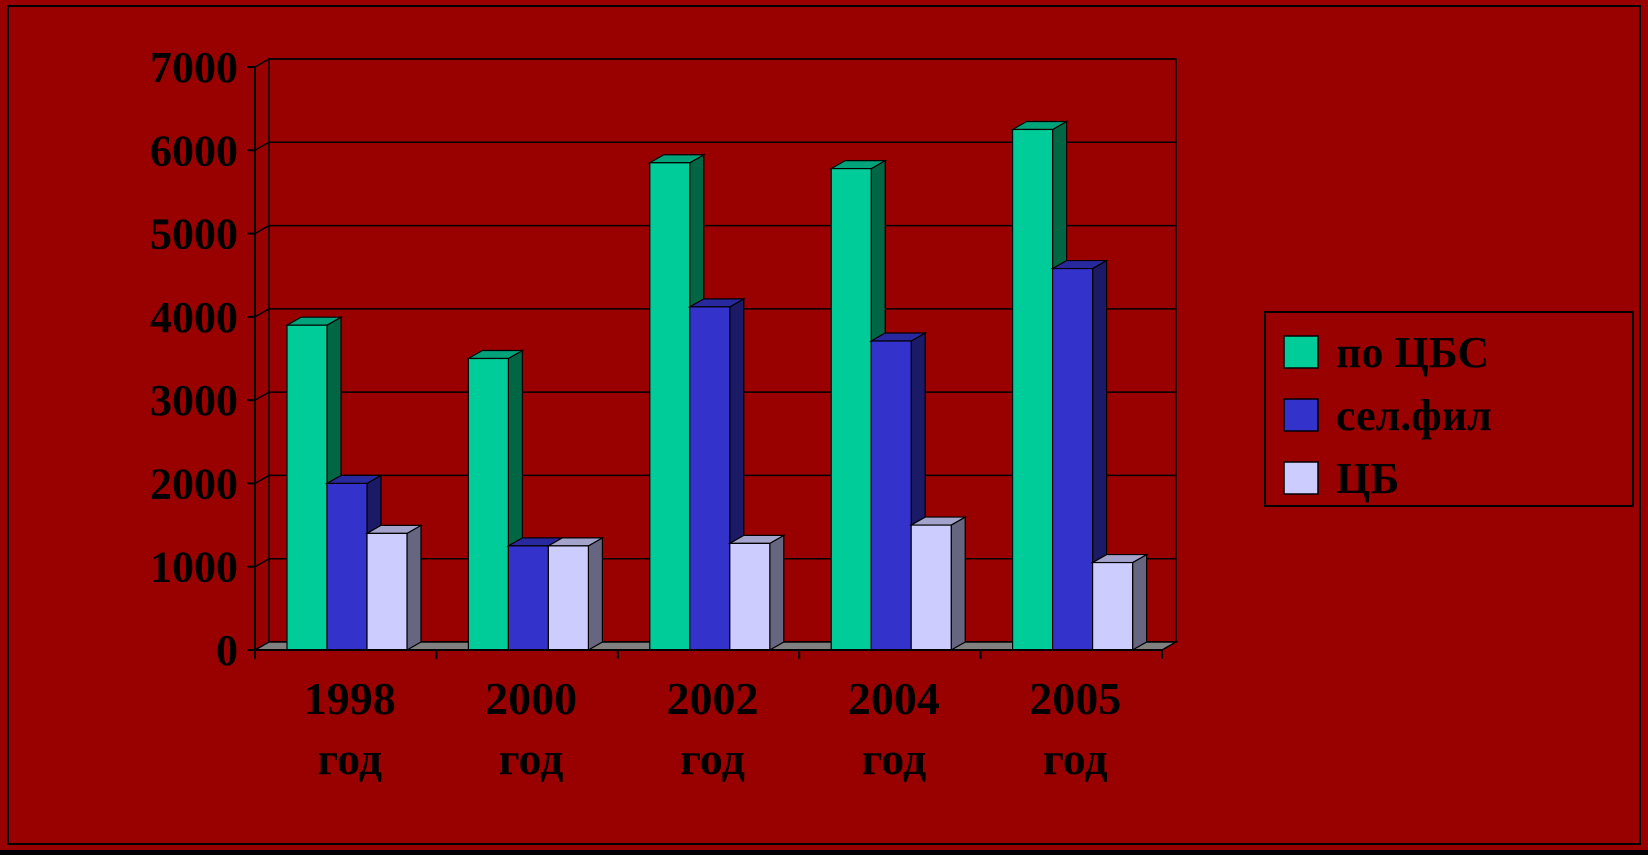 This screenshot has height=855, width=1648. I want to click on y-tick-label: 1000, so click(194, 567).